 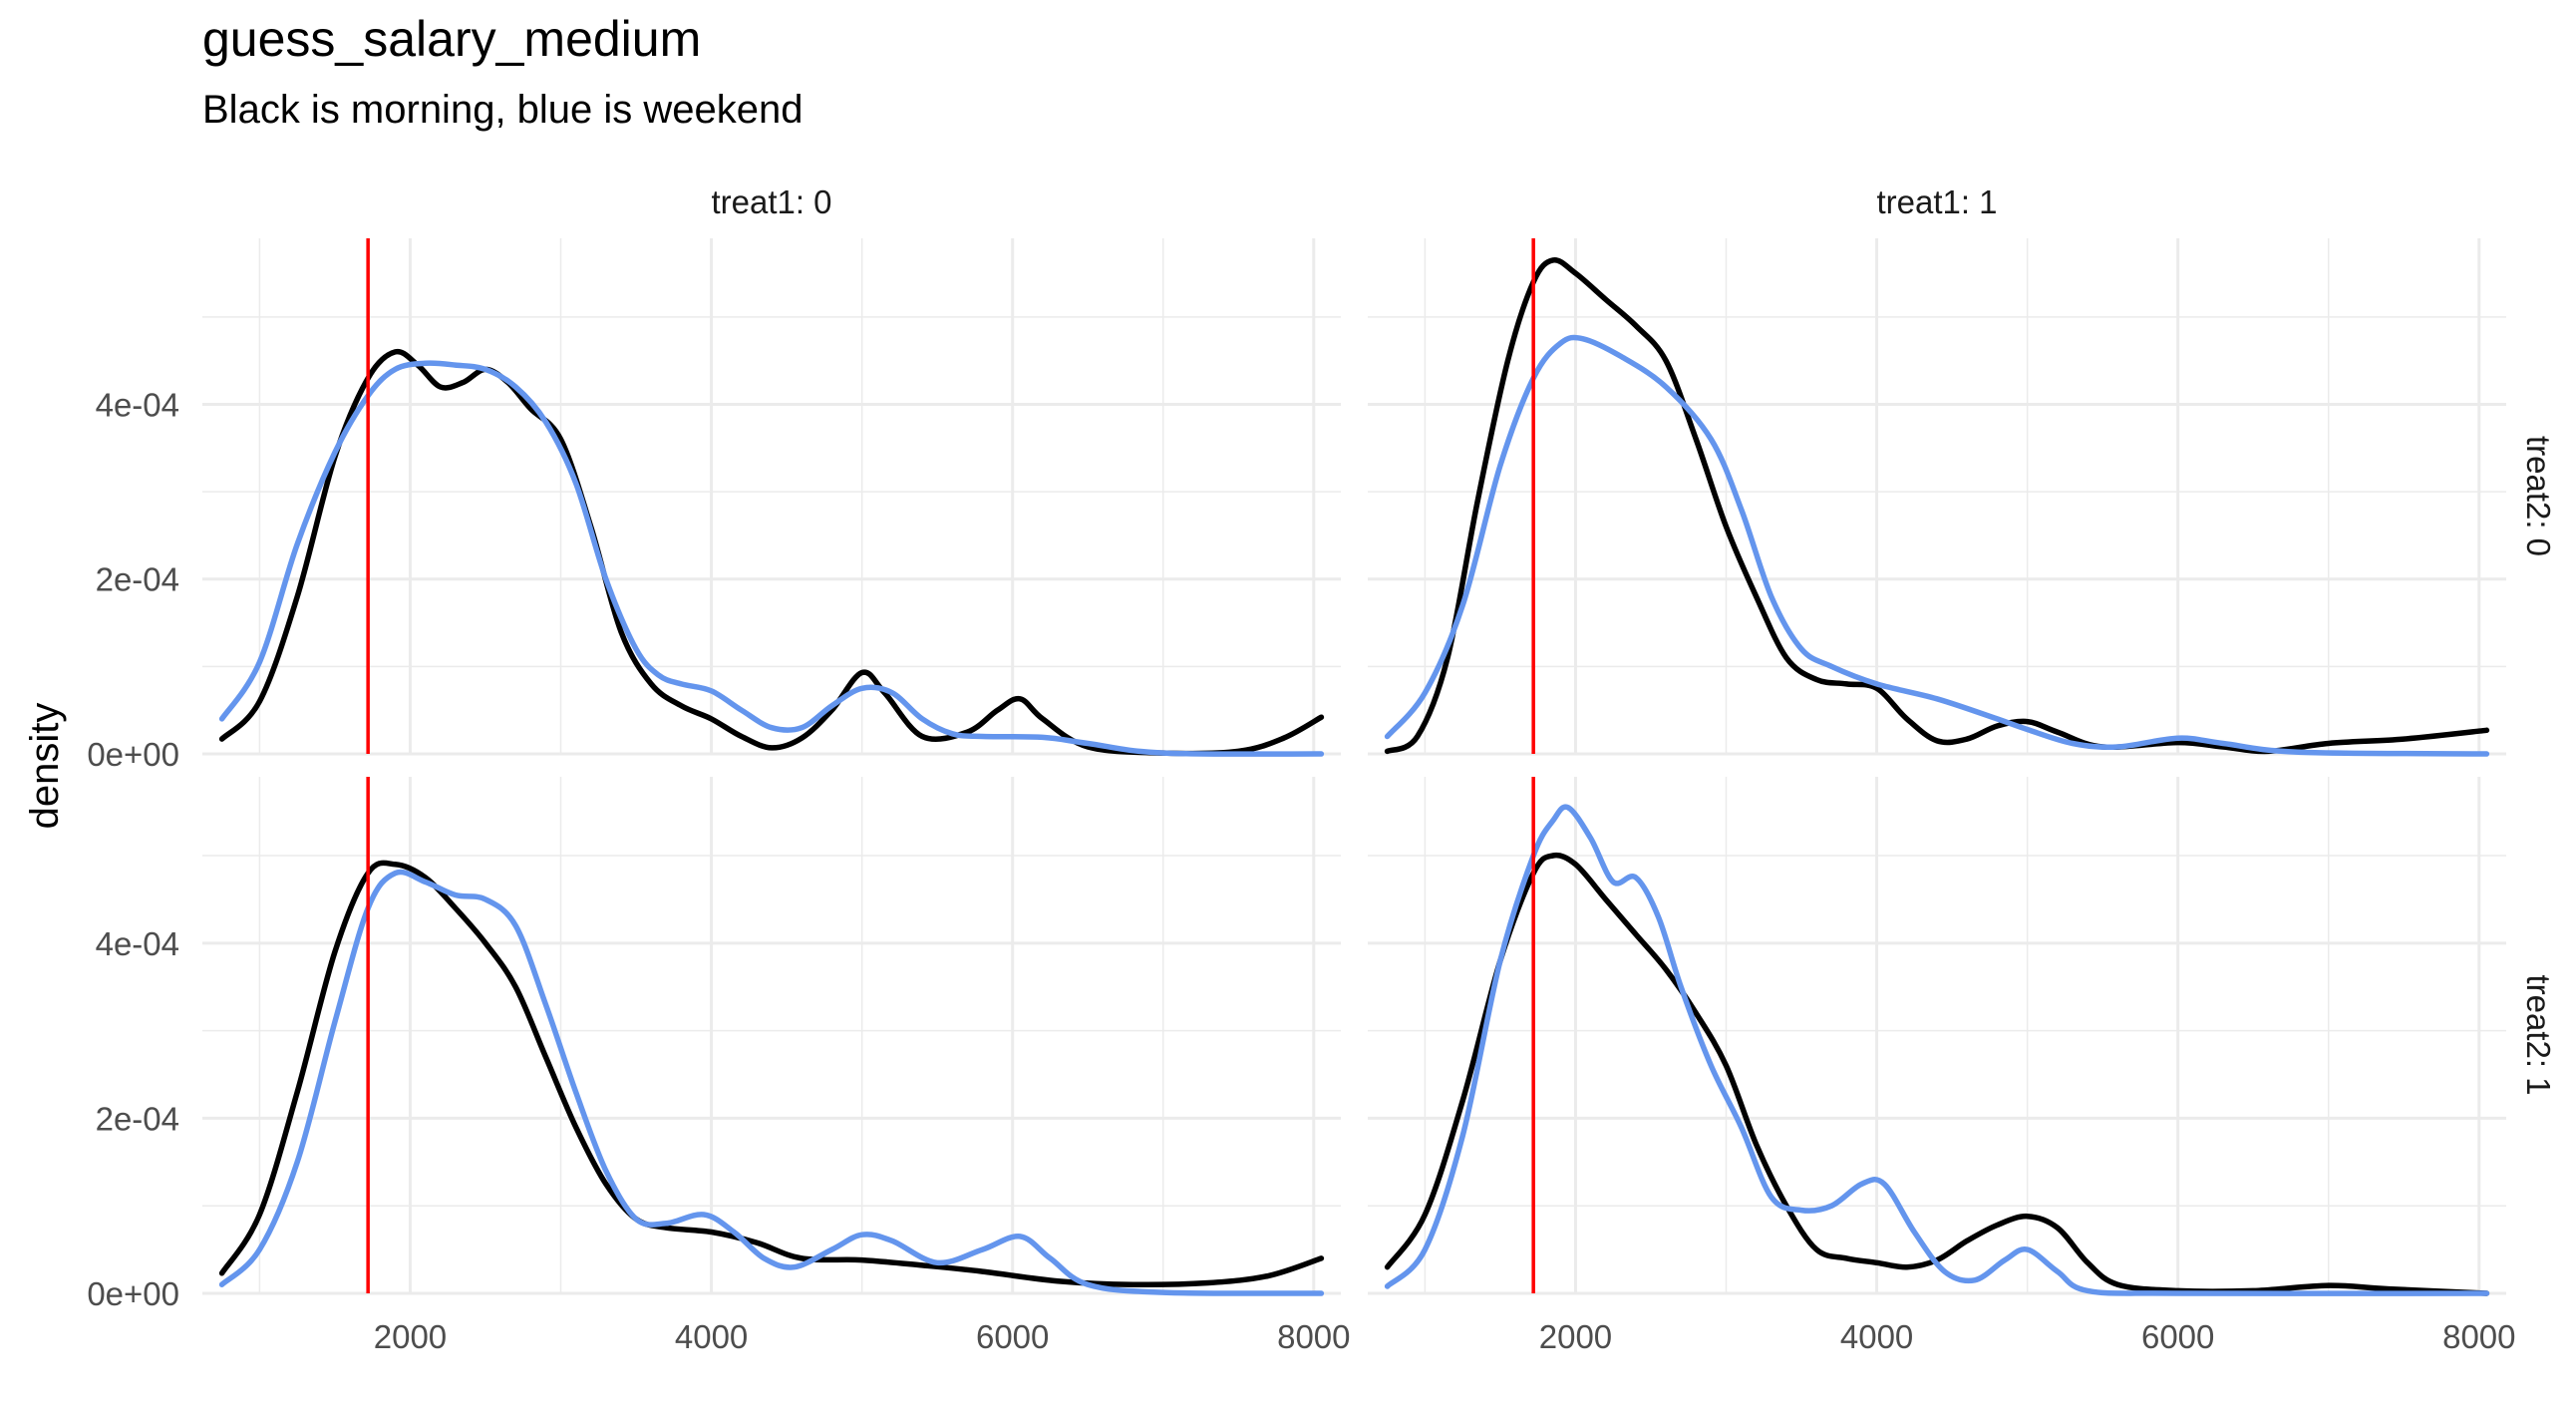 I want to click on chart-title: guess_salary_medium, so click(x=452, y=39).